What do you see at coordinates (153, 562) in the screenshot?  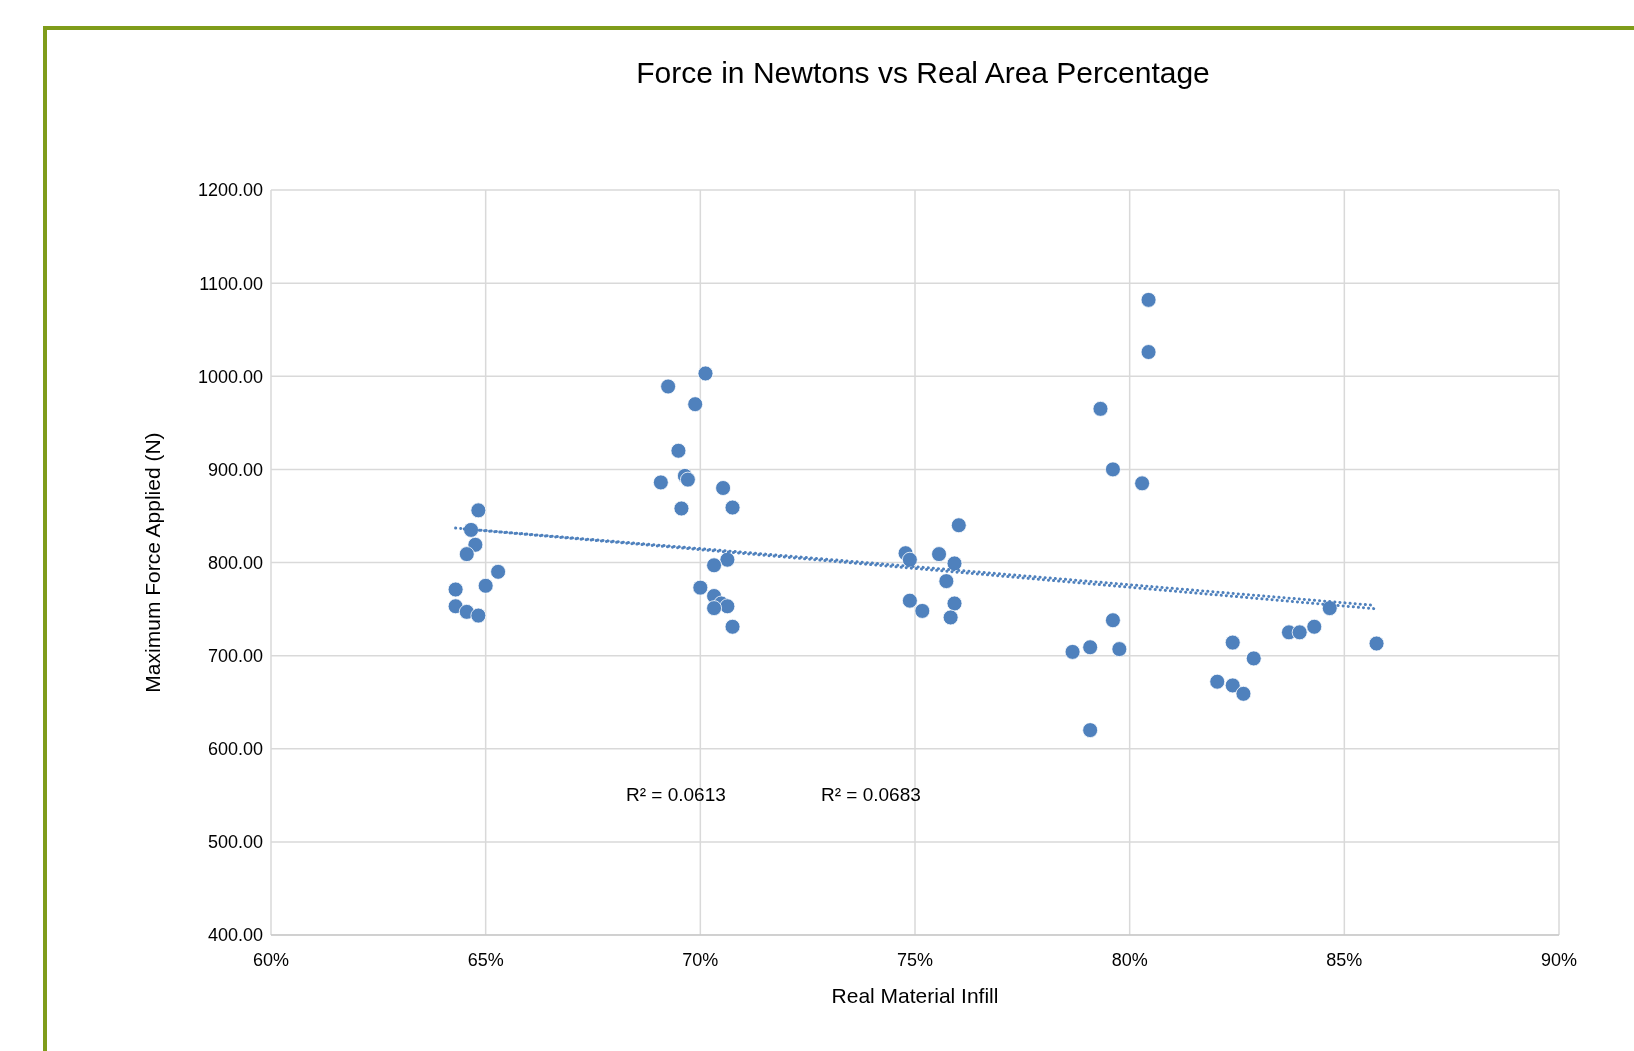 I see `y-axis-title: Maximum Force Applied (N)` at bounding box center [153, 562].